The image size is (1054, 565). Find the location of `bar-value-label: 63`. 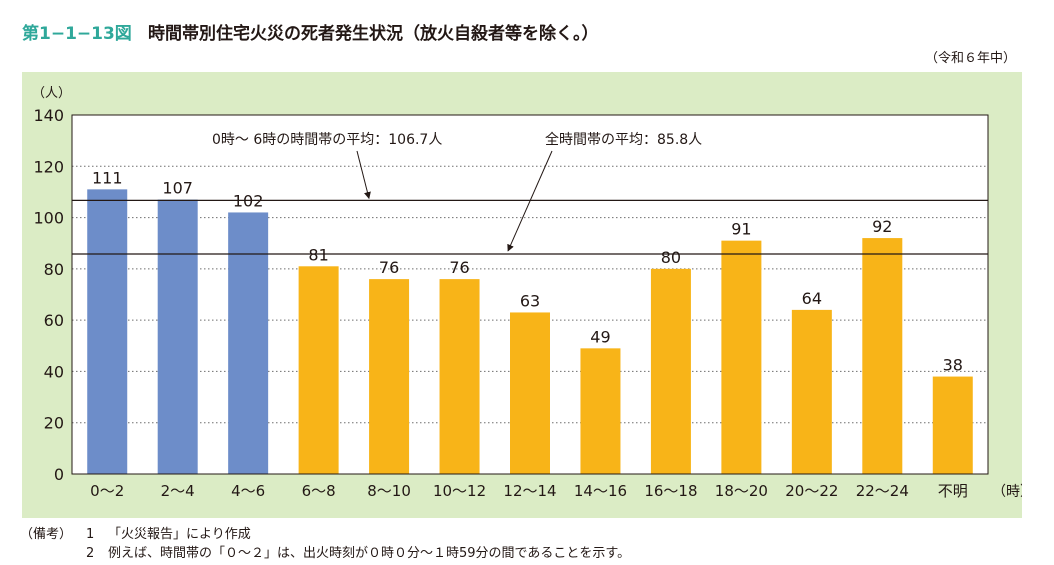

bar-value-label: 63 is located at coordinates (530, 300).